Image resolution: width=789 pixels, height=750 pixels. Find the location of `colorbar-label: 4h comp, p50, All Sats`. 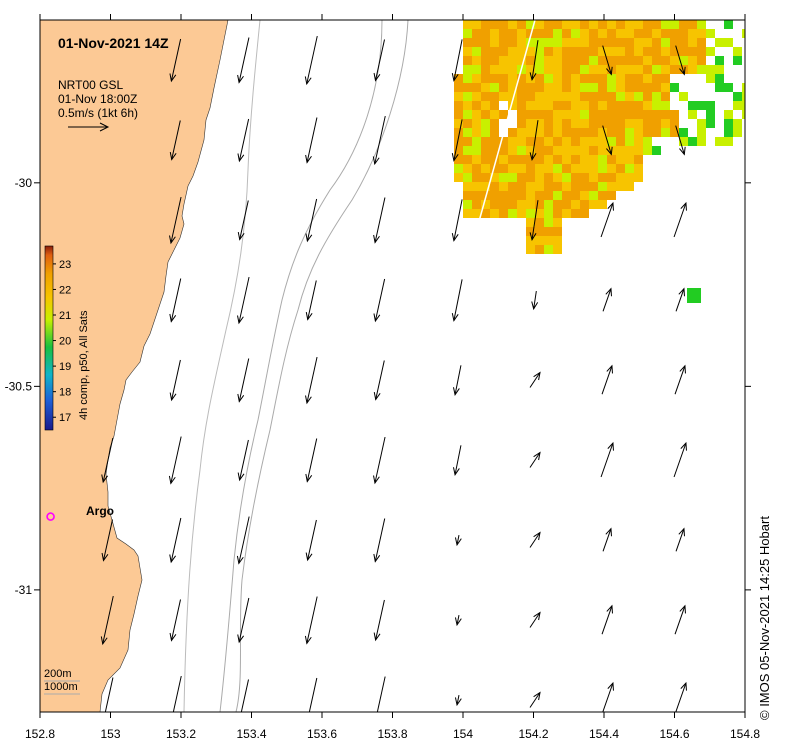

colorbar-label: 4h comp, p50, All Sats is located at coordinates (84, 365).